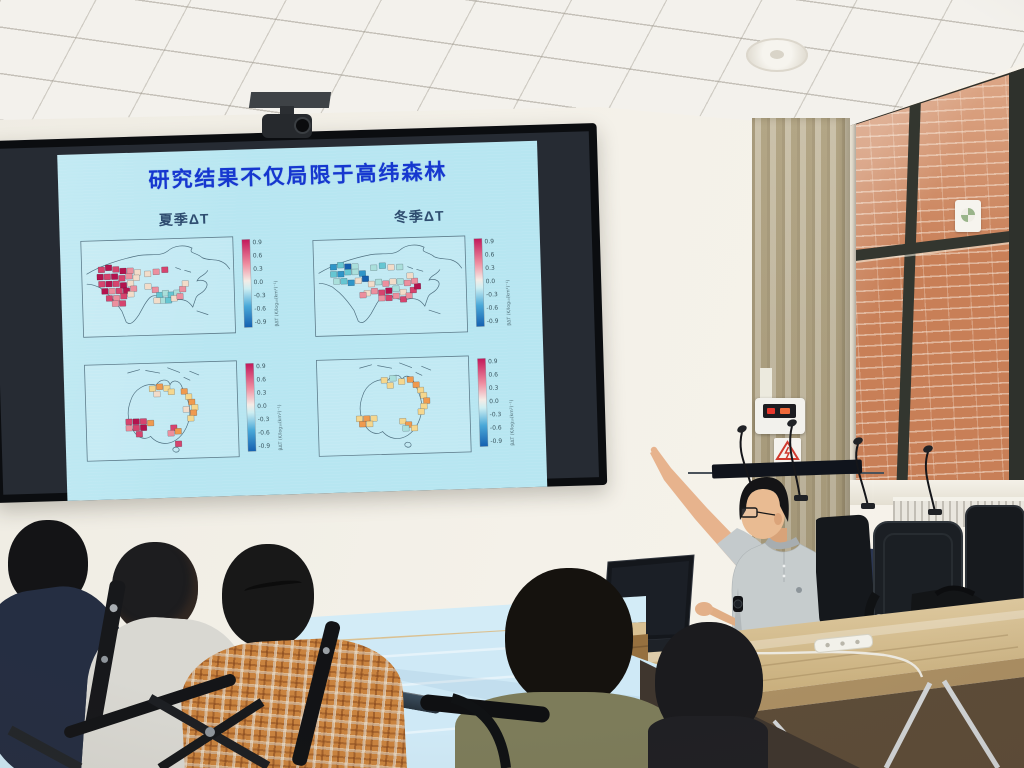  I want to click on presenter-head, so click(763, 514).